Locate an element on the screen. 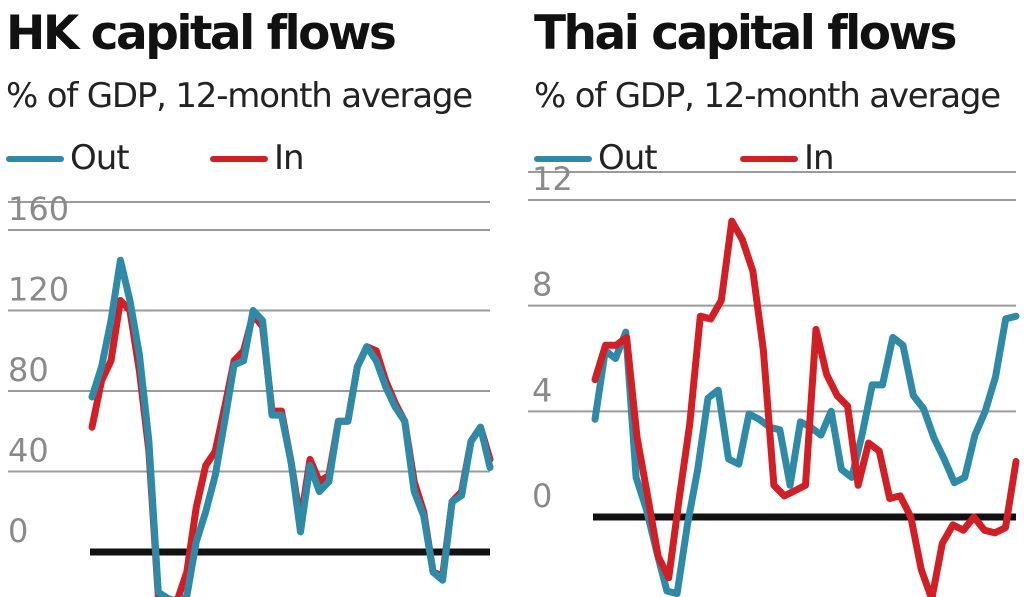  th-y-tick-label: 4 is located at coordinates (542, 390).